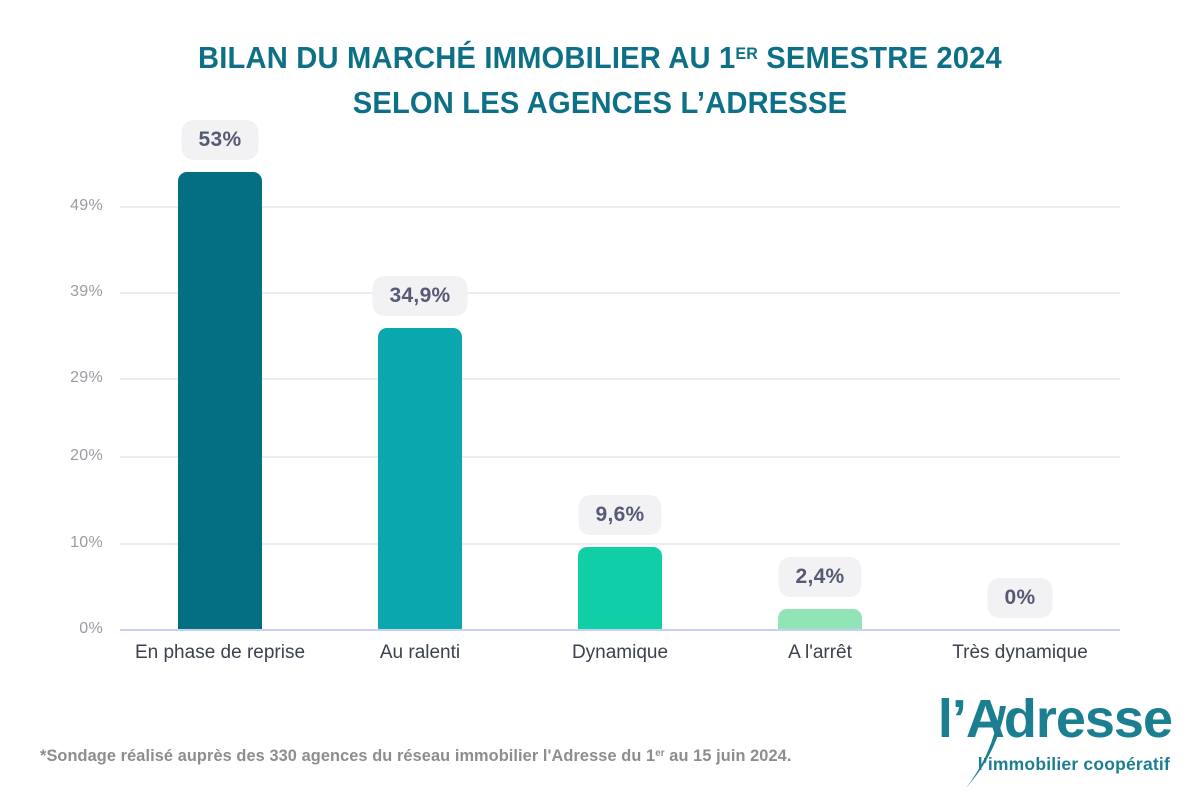  I want to click on value-badge: 2,4%, so click(820, 577).